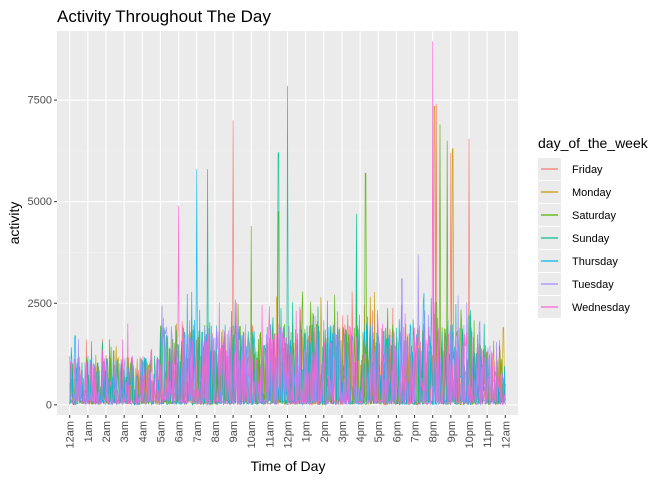 The width and height of the screenshot is (672, 480). What do you see at coordinates (107, 431) in the screenshot?
I see `x-tick-label: 2am` at bounding box center [107, 431].